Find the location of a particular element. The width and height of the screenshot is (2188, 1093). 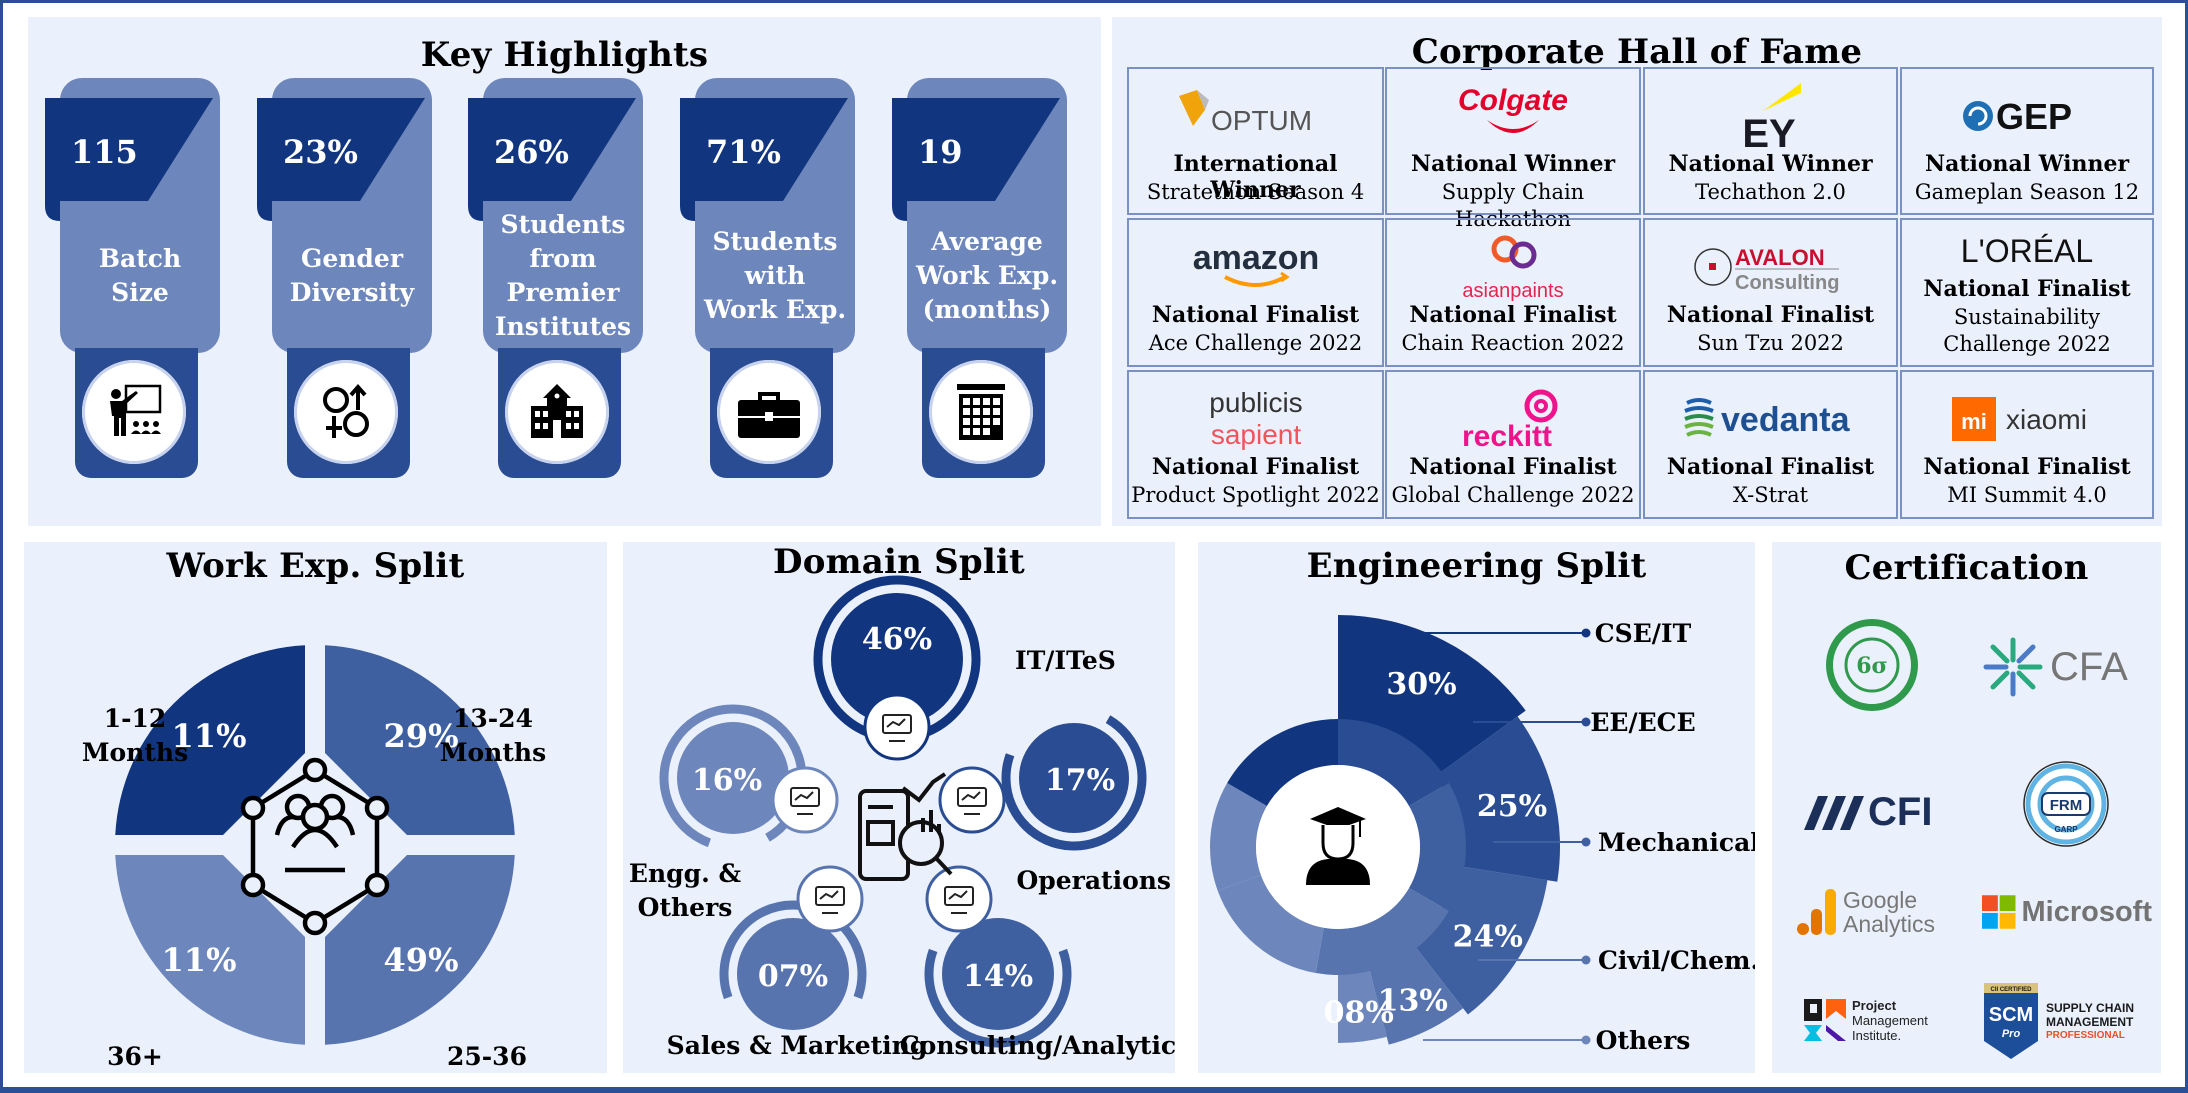

award-event: Techathon 2.0 is located at coordinates (1770, 192).